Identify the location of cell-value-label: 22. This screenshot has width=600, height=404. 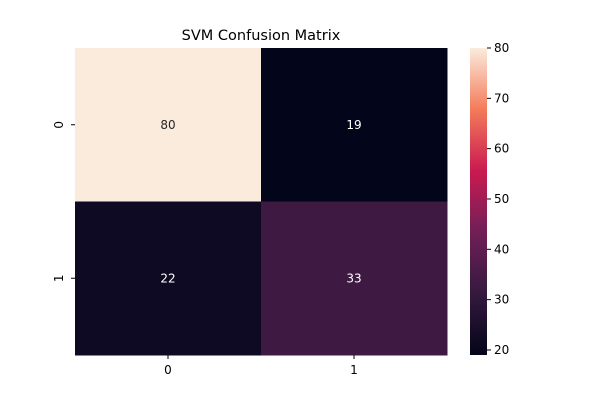
(167, 278).